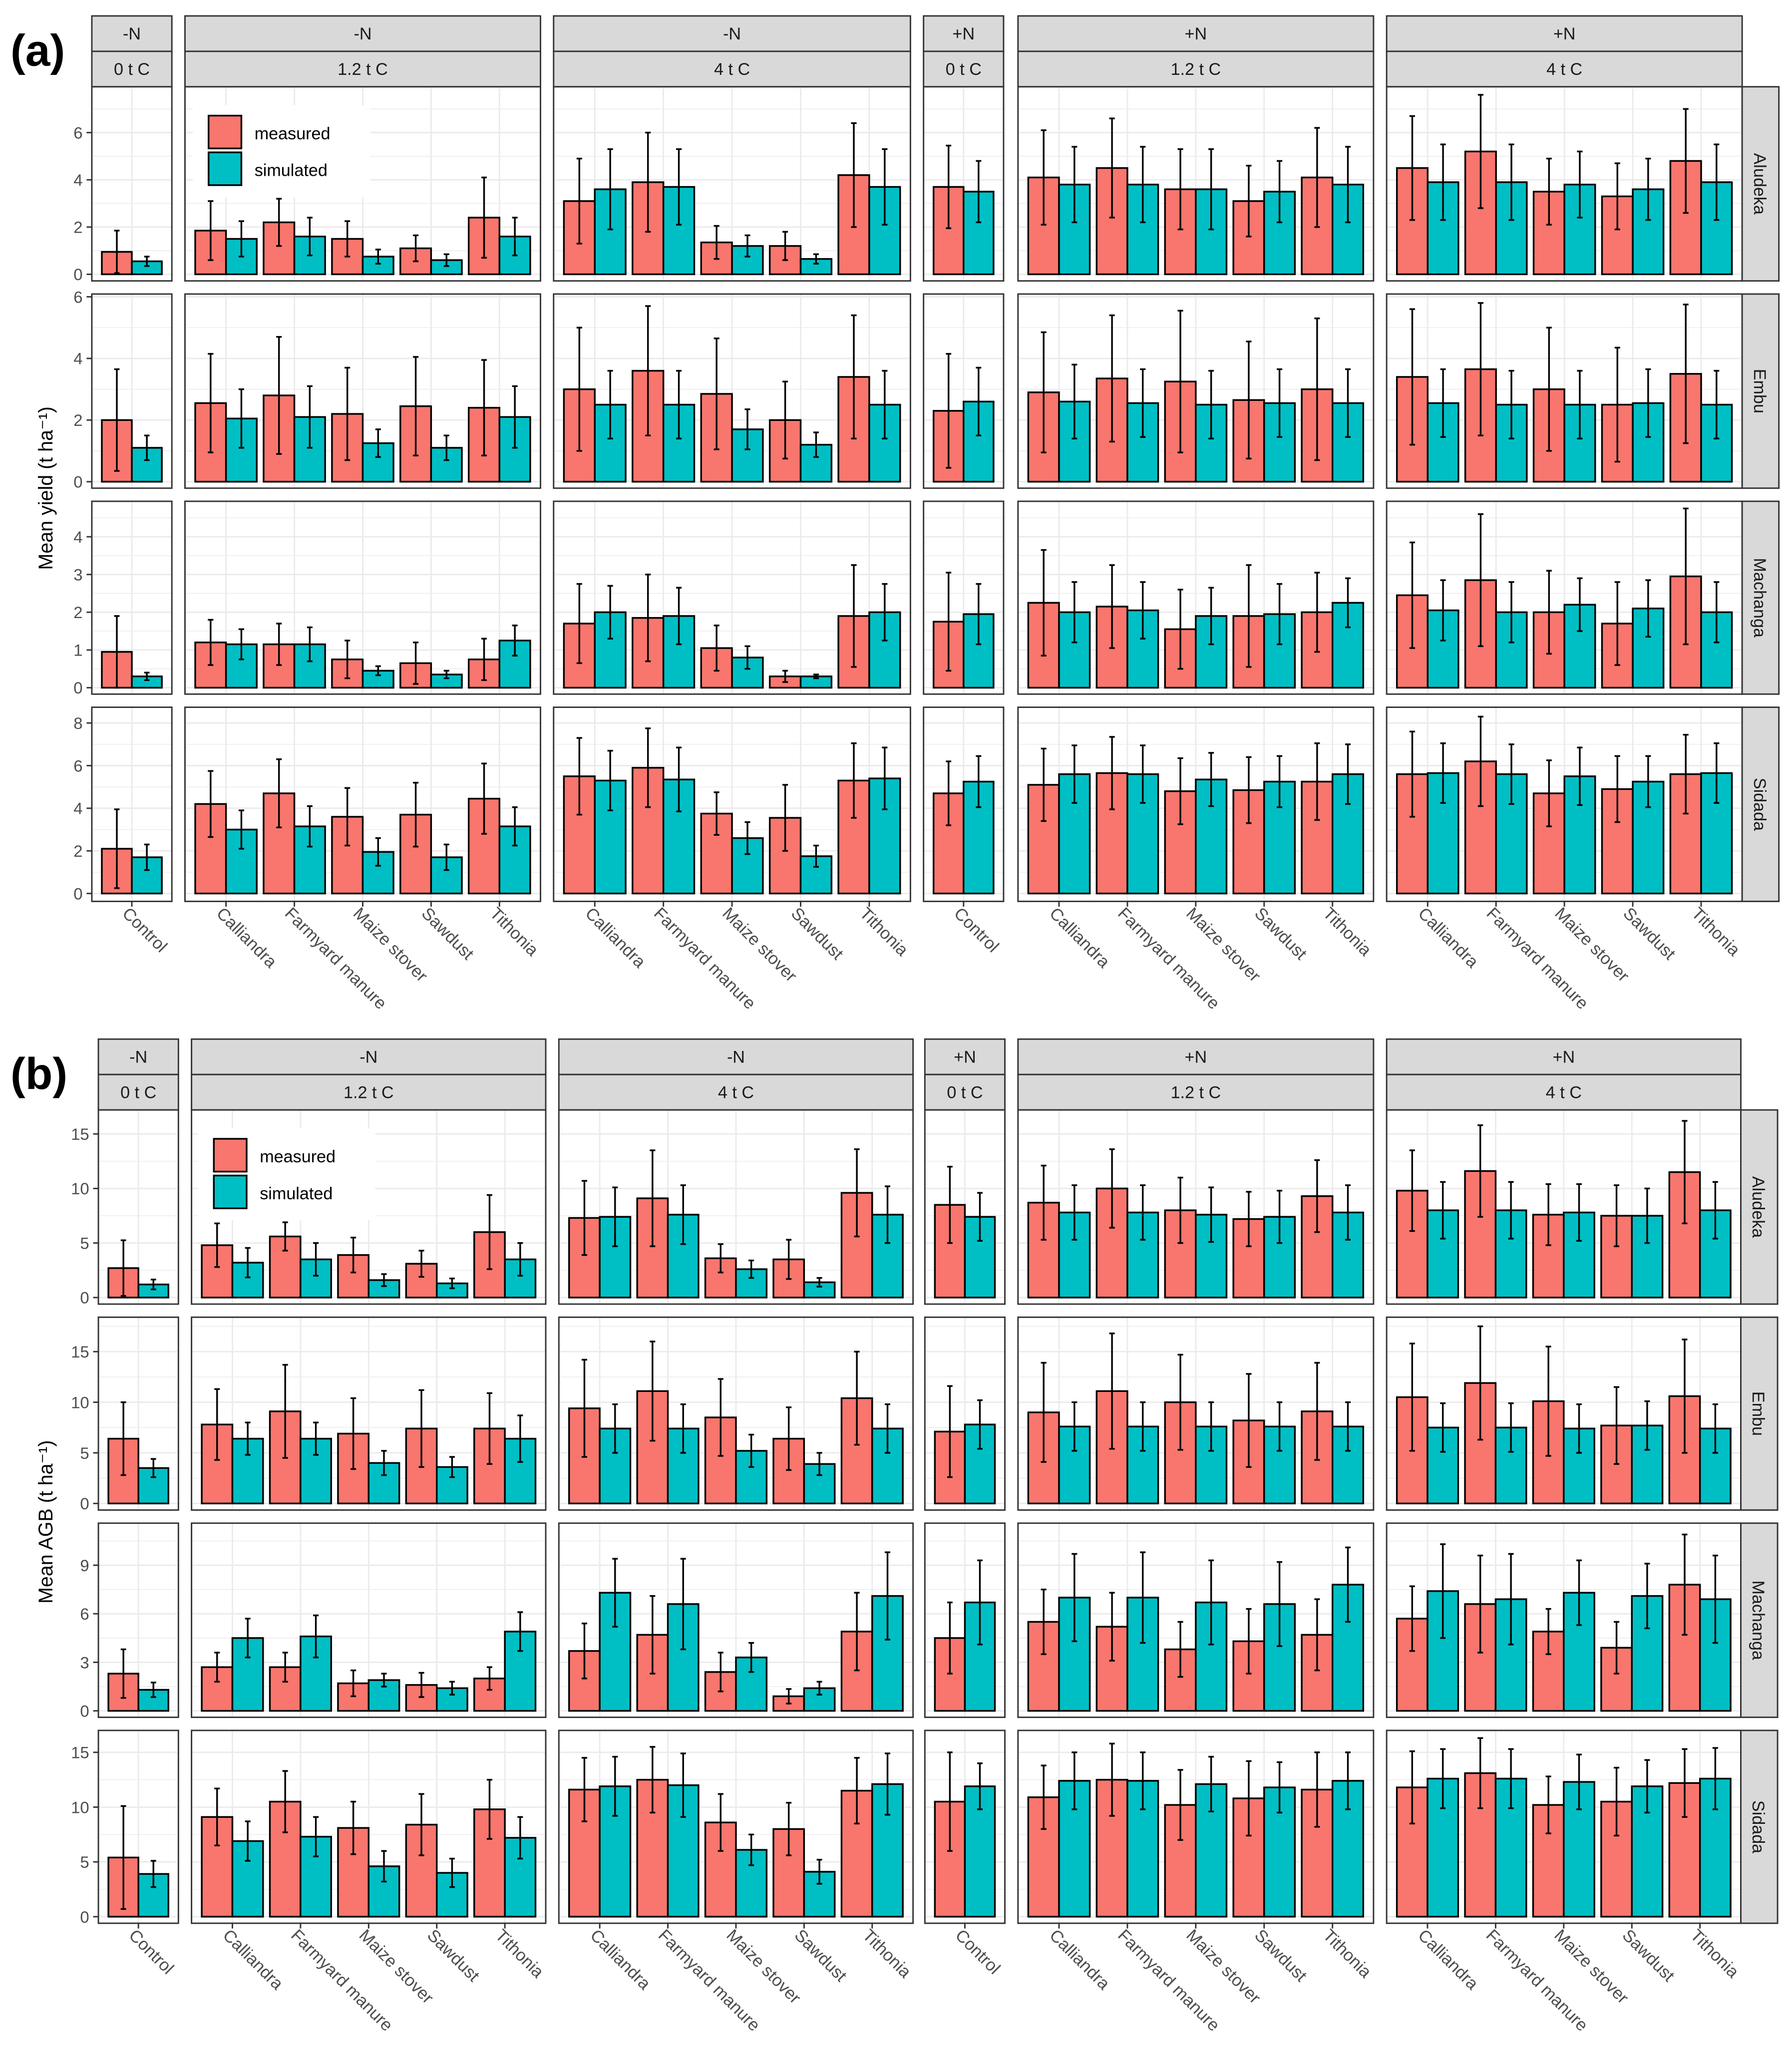  I want to click on strip-label-site: Sidada, so click(1759, 804).